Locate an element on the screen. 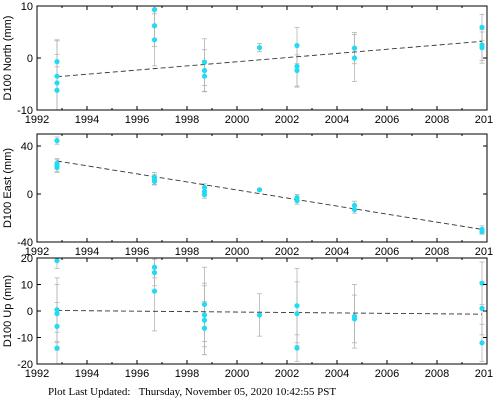 This screenshot has height=404, width=493. x-tick-label-up-4: 2000 is located at coordinates (237, 374).